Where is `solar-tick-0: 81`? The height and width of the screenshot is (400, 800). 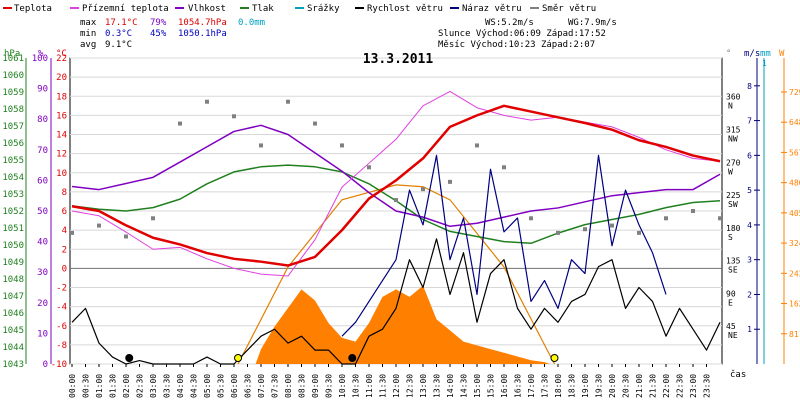 solar-tick-0: 81 is located at coordinates (794, 334).